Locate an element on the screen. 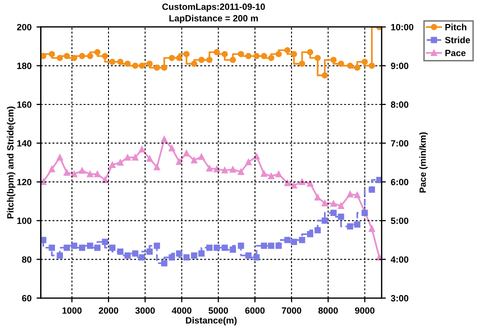 The image size is (480, 329). y2-tick-label: 6:00 is located at coordinates (399, 182).